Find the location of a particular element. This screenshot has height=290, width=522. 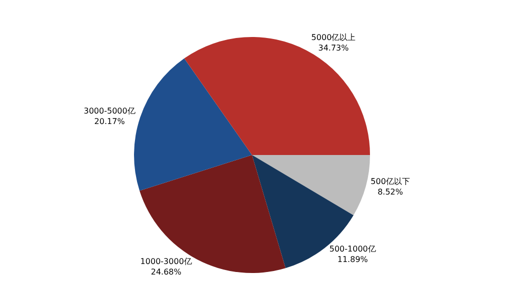

slice-label: 500-1000亿 is located at coordinates (352, 249).